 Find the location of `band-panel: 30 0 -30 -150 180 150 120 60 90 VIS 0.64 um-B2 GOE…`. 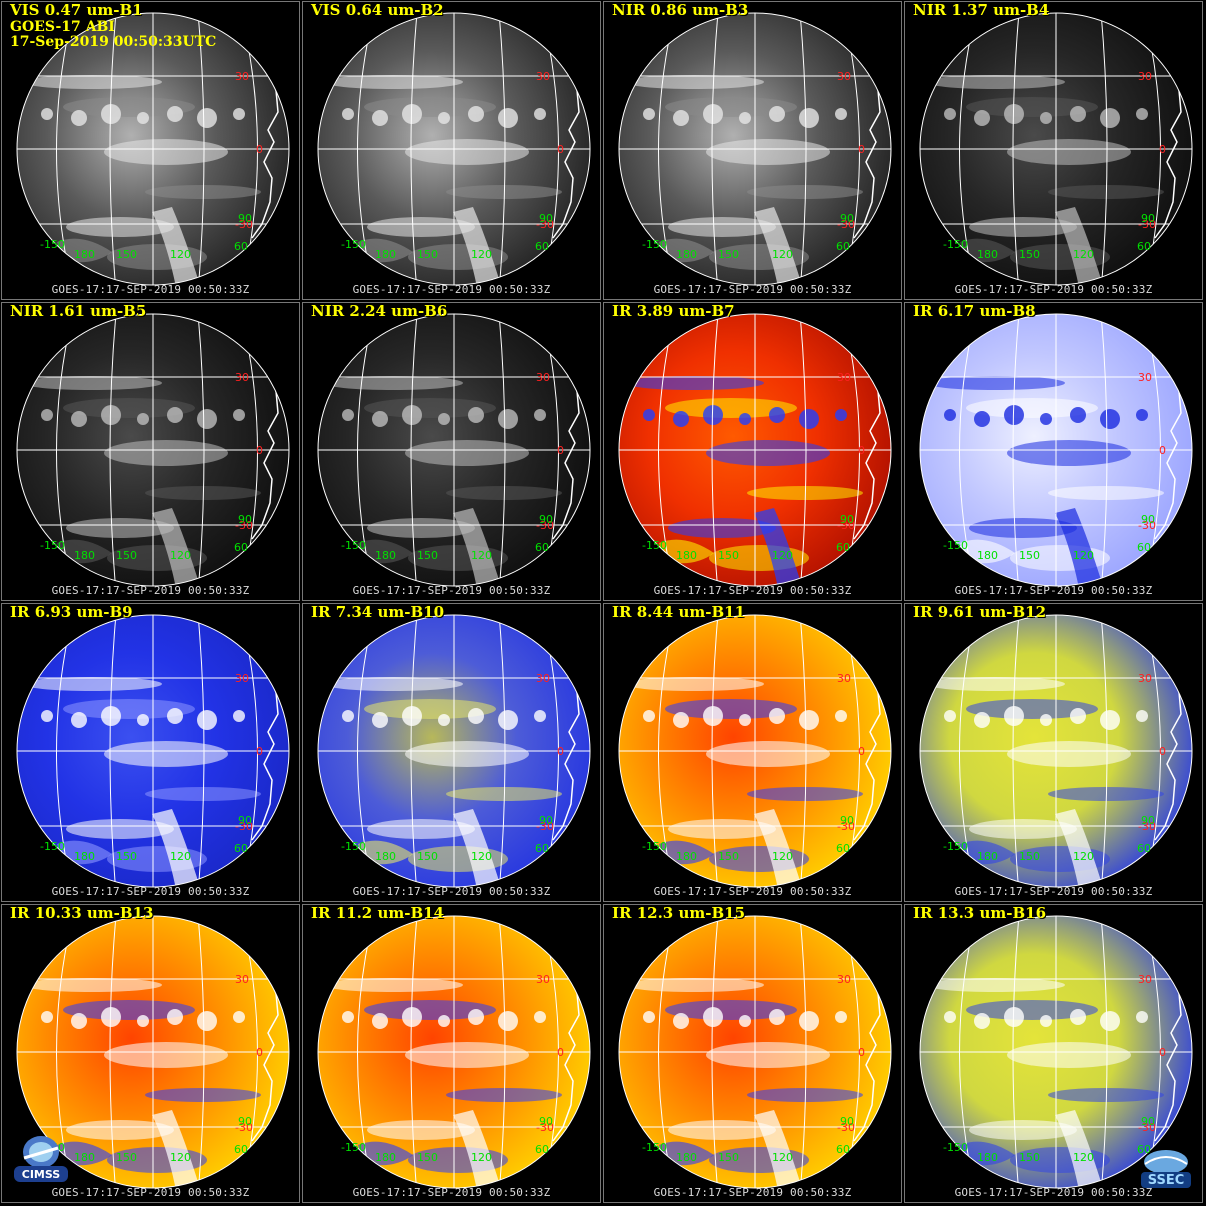

band-panel: 30 0 -30 -150 180 150 120 60 90 VIS 0.64 um-B2 GOE… is located at coordinates (451, 150).